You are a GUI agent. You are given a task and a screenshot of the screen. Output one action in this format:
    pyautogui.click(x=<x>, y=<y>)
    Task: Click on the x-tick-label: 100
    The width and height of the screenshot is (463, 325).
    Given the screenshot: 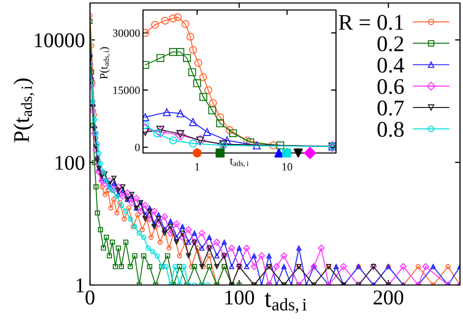 What is the action you would take?
    pyautogui.click(x=239, y=297)
    